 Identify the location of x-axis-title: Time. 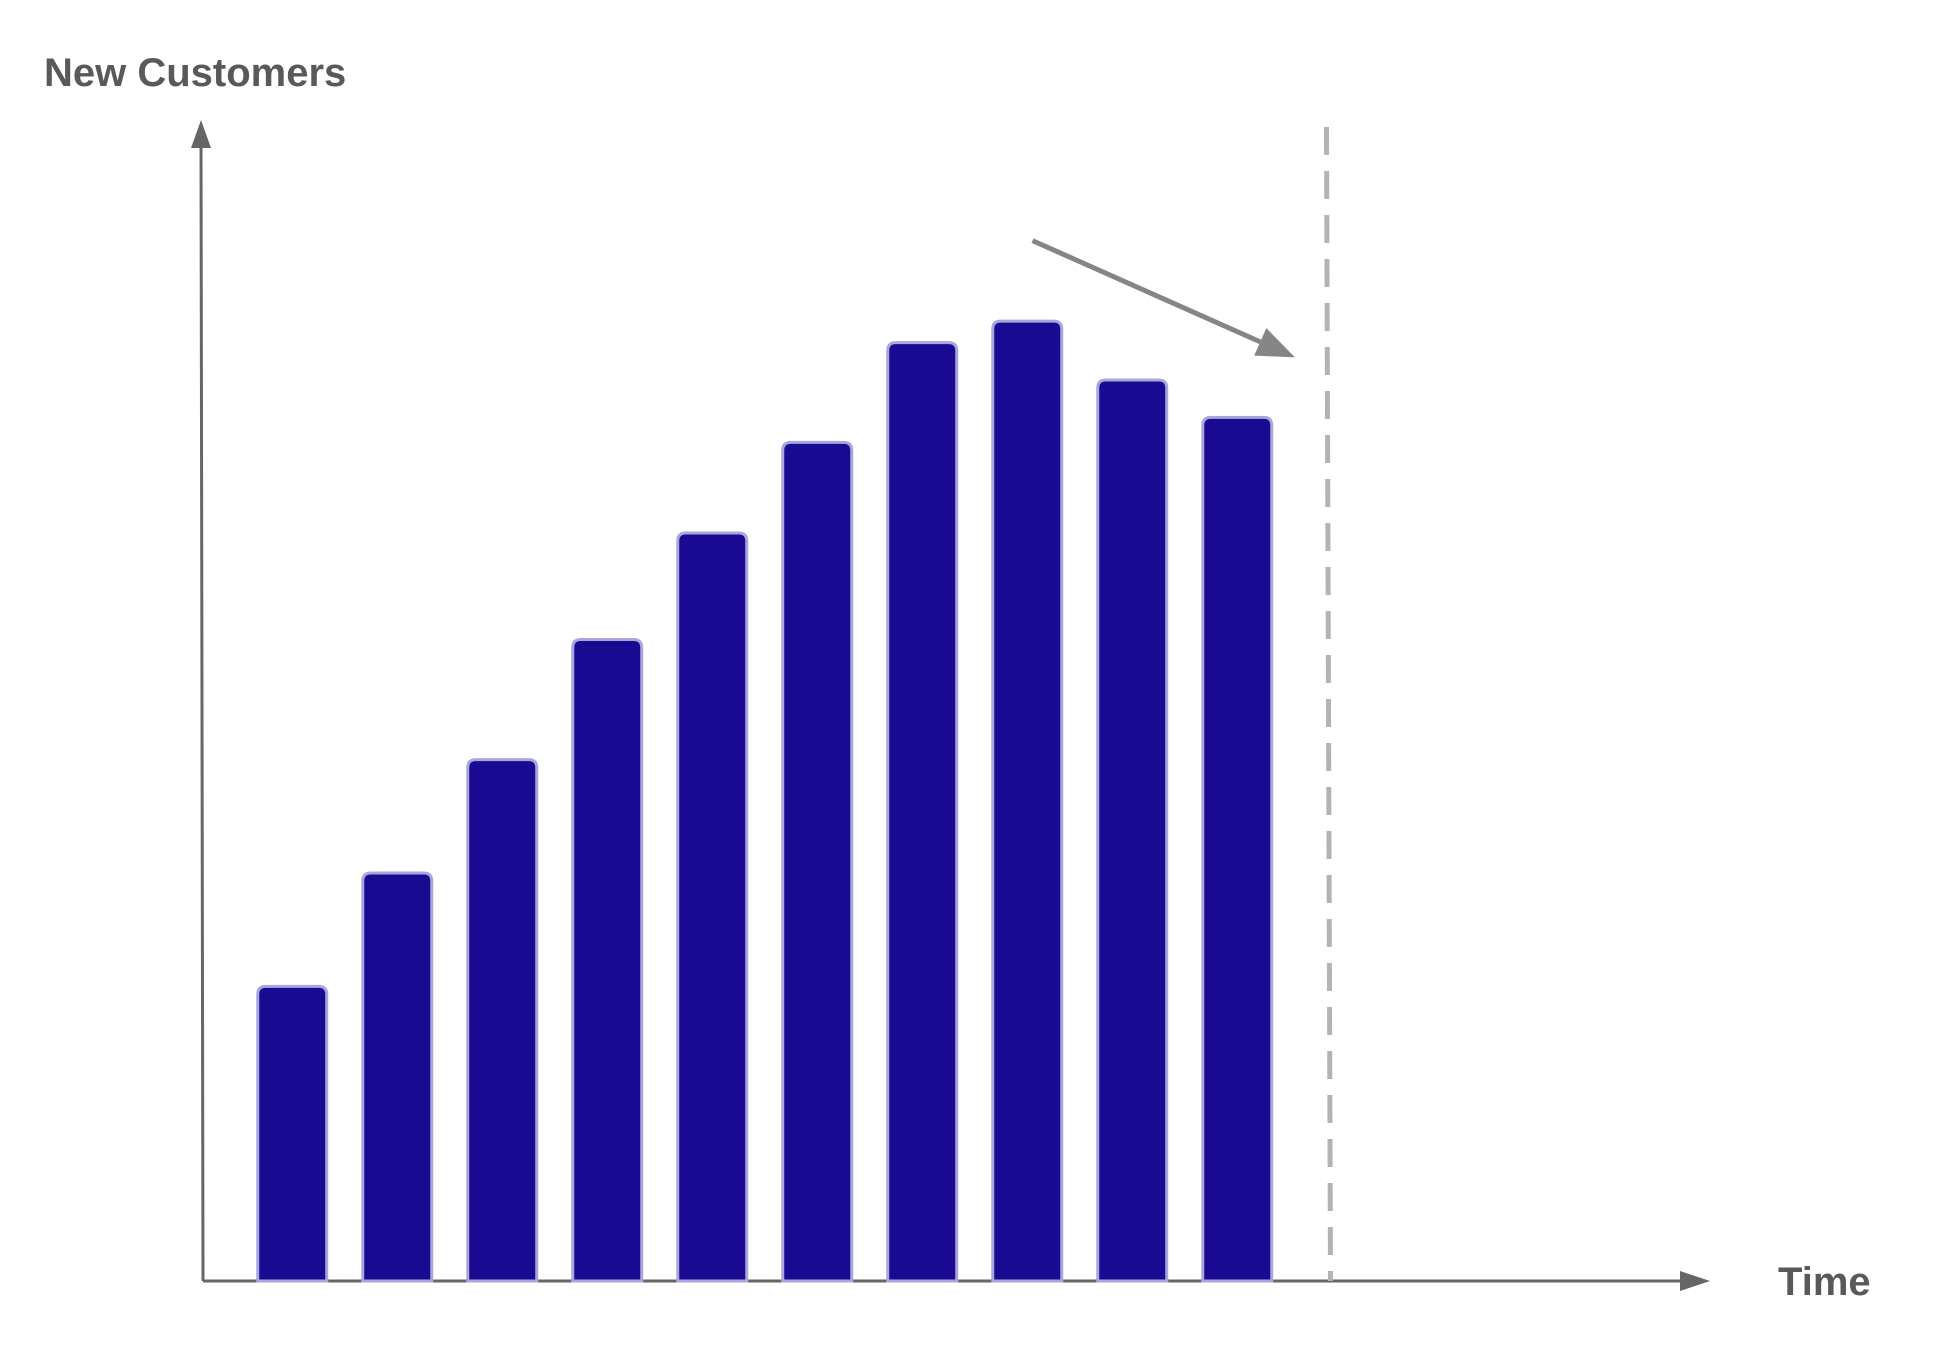
(1824, 1282).